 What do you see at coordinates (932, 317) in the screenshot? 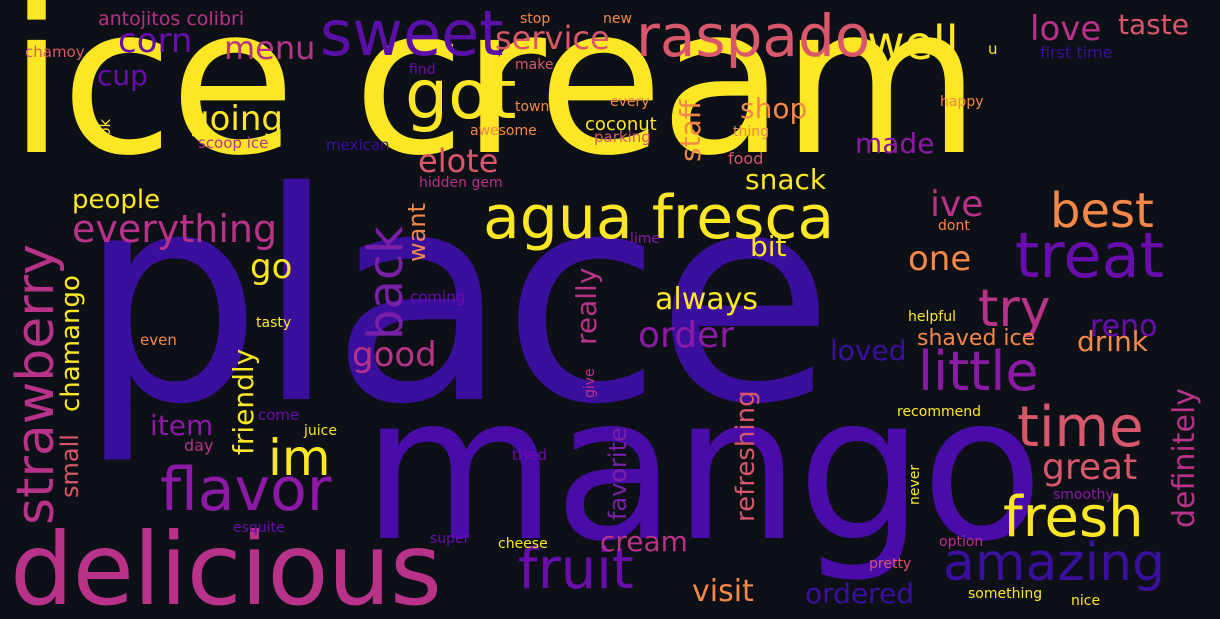
I see `word-helpful: helpful` at bounding box center [932, 317].